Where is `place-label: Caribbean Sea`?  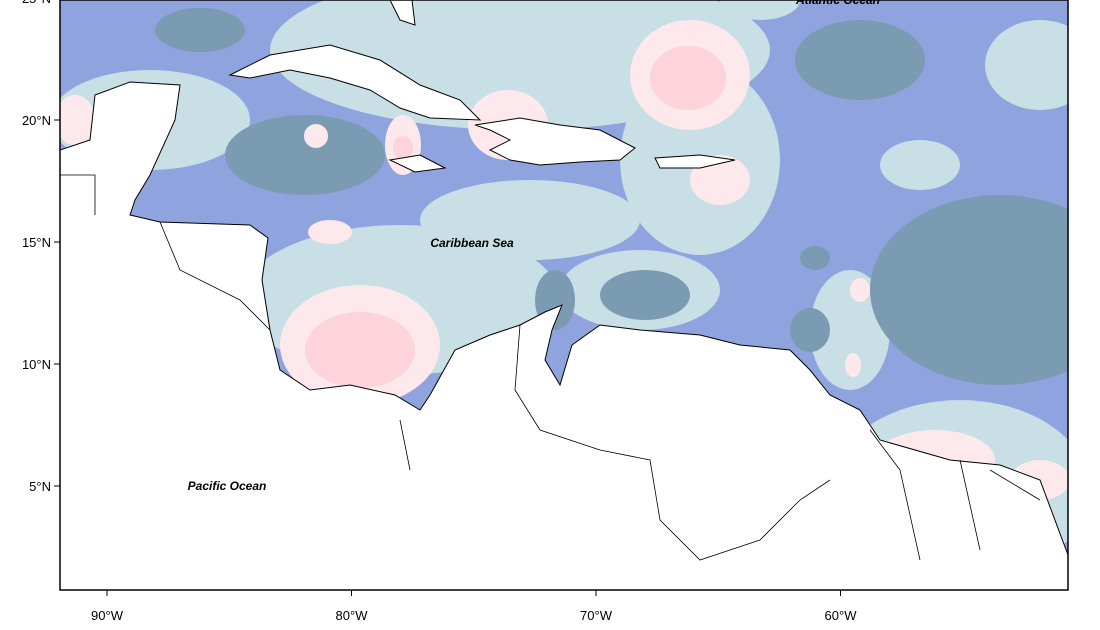 place-label: Caribbean Sea is located at coordinates (472, 243).